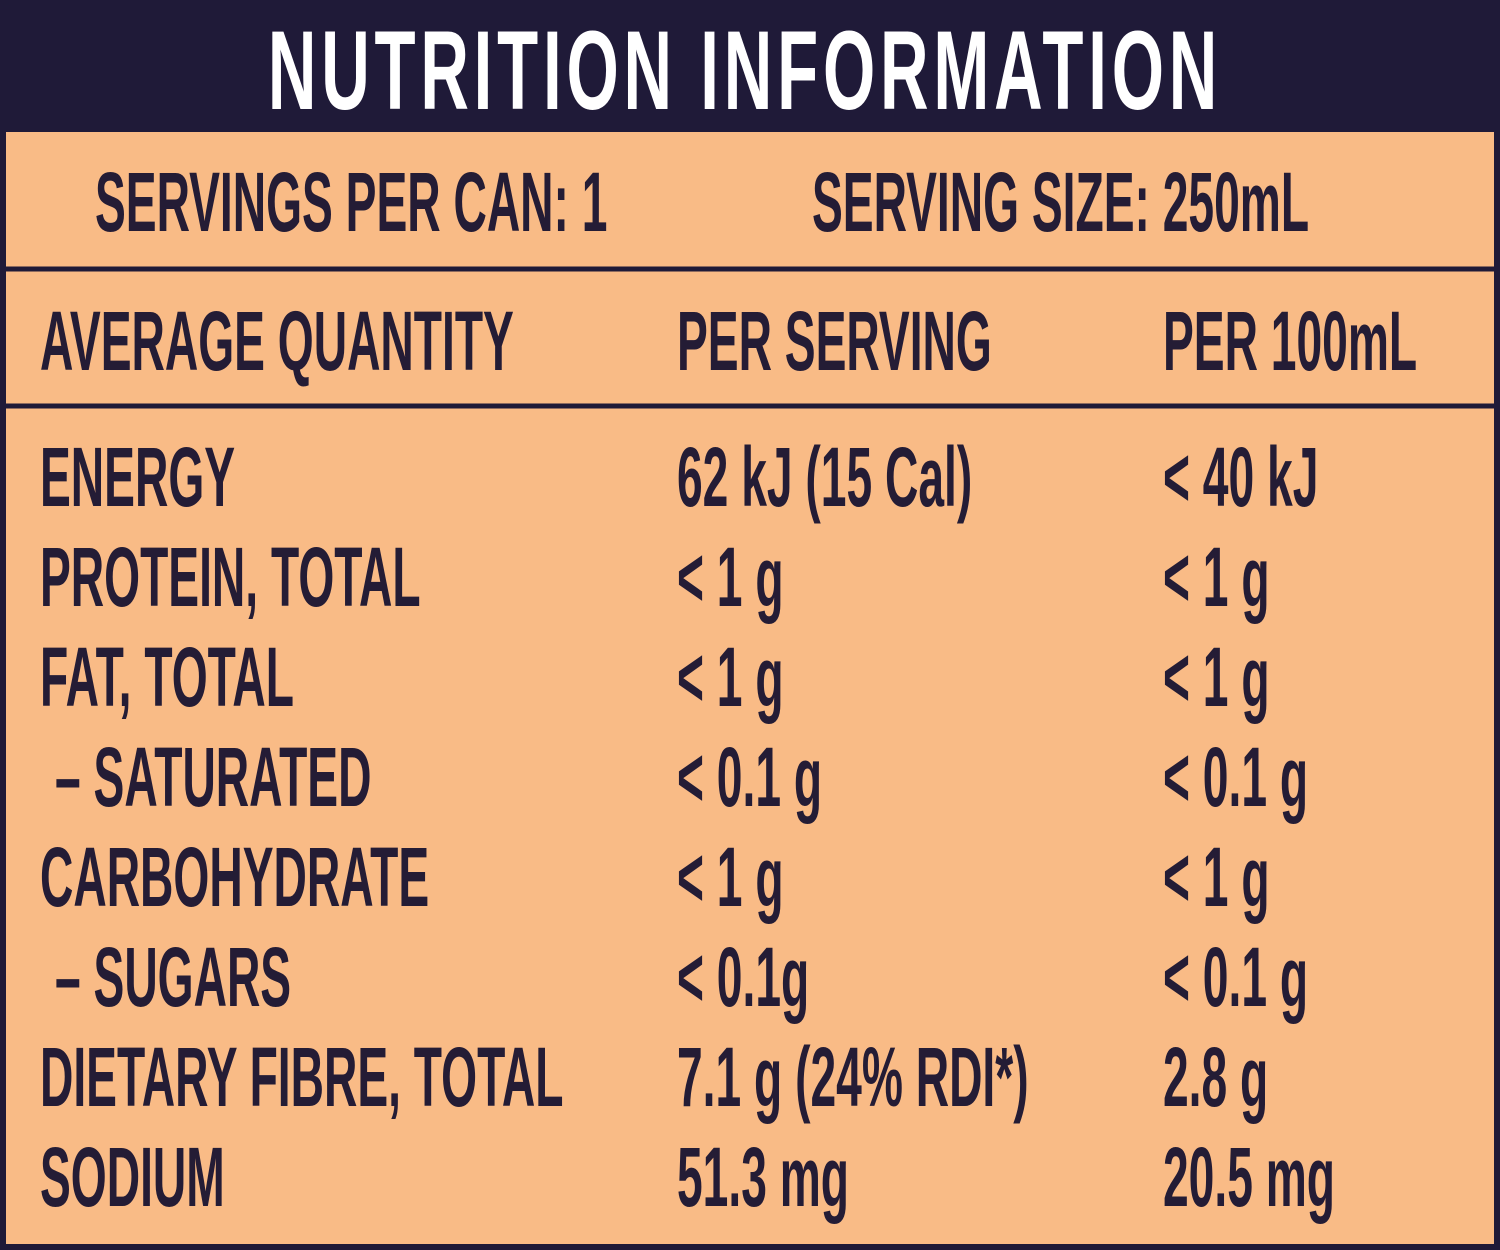  What do you see at coordinates (137, 478) in the screenshot?
I see `nutrient-name: ENERGY` at bounding box center [137, 478].